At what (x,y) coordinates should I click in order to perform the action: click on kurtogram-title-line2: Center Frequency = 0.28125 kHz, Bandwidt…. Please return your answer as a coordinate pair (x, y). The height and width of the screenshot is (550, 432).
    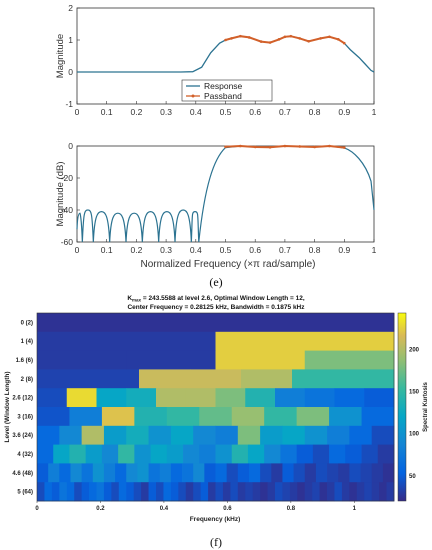
    Looking at the image, I should click on (216, 307).